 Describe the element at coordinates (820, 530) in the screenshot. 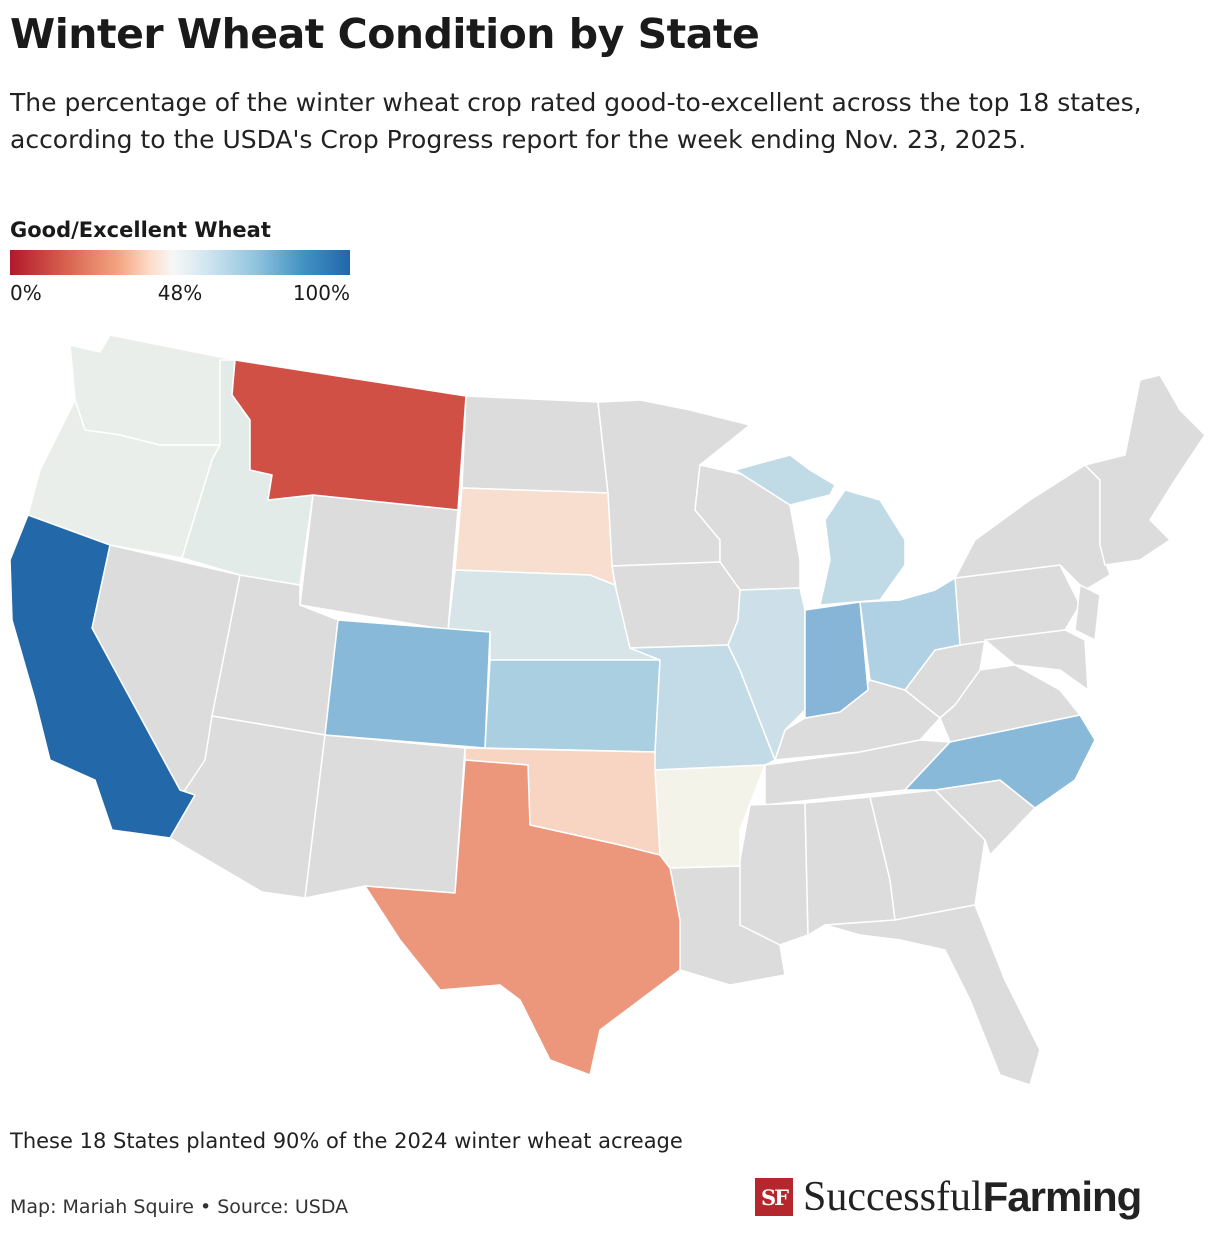

I see `state-MI` at that location.